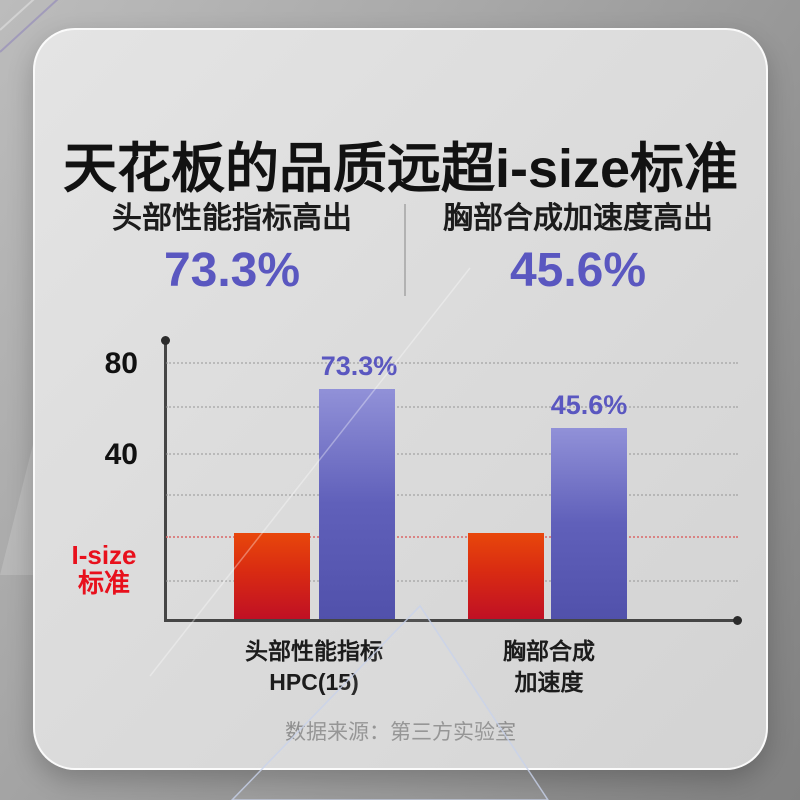 Image resolution: width=800 pixels, height=800 pixels. Describe the element at coordinates (121, 455) in the screenshot. I see `y-tick-label: 40` at that location.